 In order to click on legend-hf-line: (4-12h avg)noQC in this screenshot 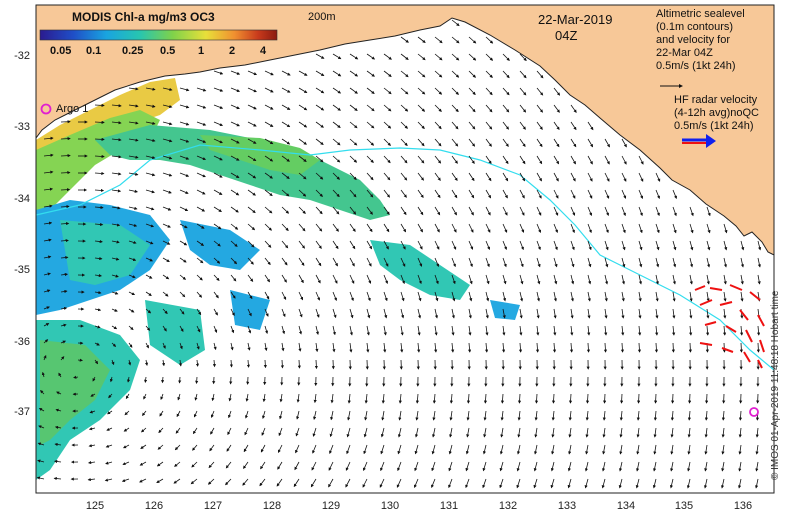, I will do `click(716, 113)`.